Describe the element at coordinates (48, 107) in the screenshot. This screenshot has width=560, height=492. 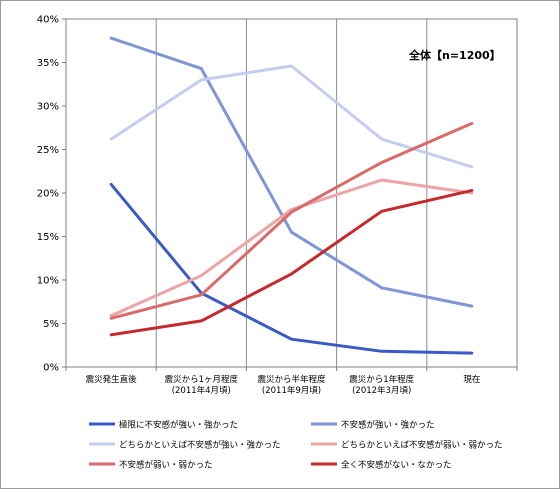
I see `y-tick-label: 30%` at that location.